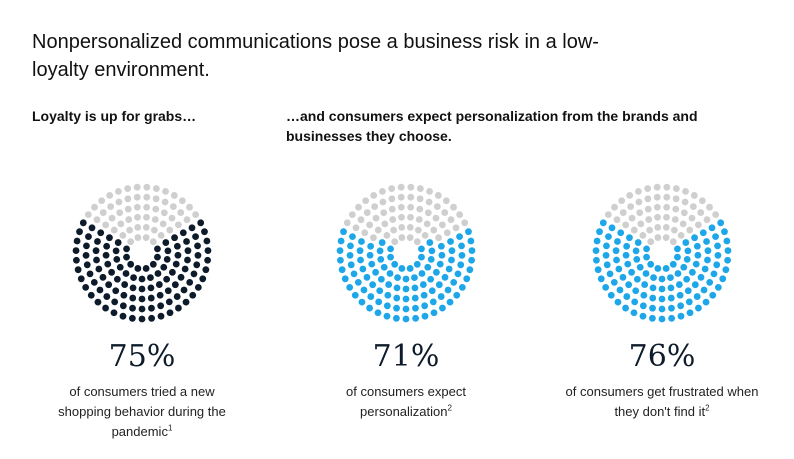 This screenshot has width=794, height=459. What do you see at coordinates (170, 428) in the screenshot?
I see `footnote-marker: 1` at bounding box center [170, 428].